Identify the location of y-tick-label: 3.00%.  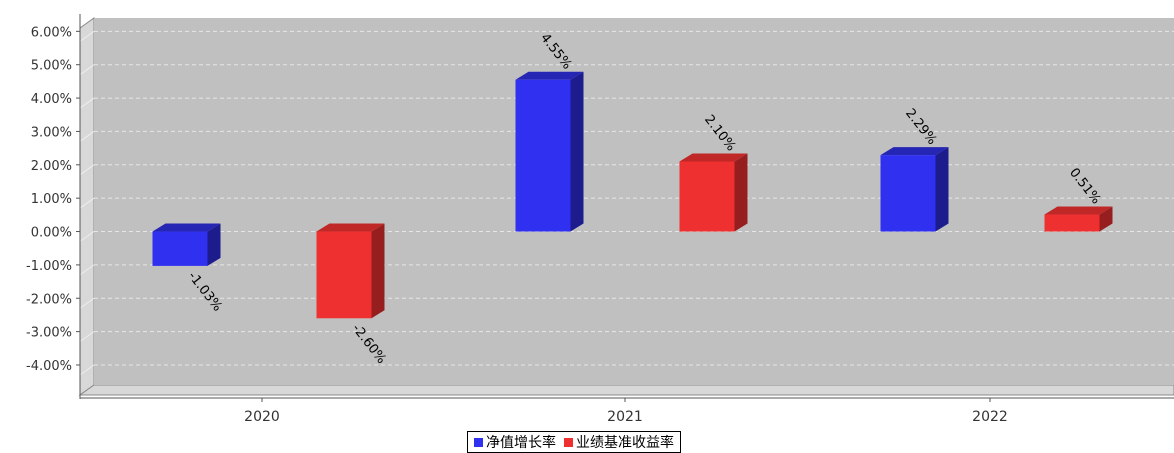
(51, 132).